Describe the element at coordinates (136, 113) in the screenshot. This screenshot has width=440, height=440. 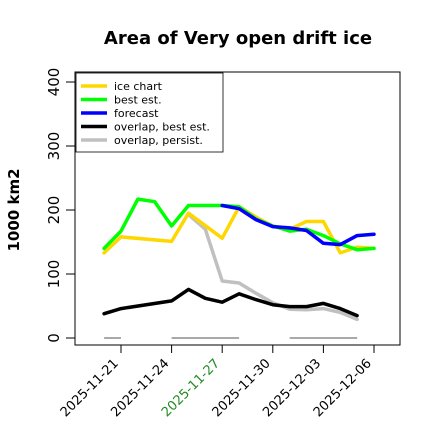
I see `legend-label: forecast` at that location.